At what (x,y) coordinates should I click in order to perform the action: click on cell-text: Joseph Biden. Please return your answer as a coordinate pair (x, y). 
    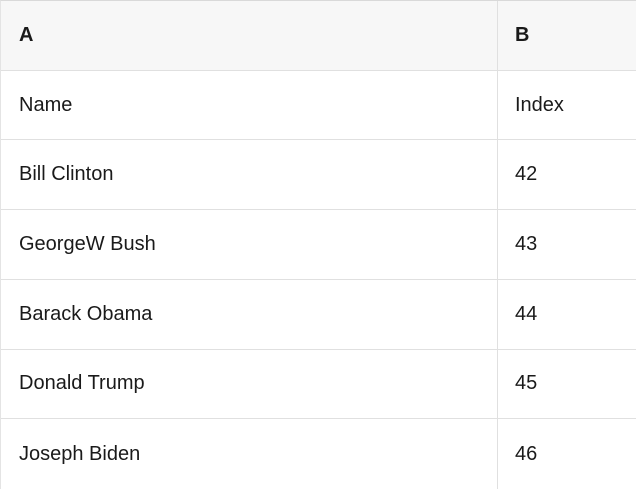
    Looking at the image, I should click on (80, 453).